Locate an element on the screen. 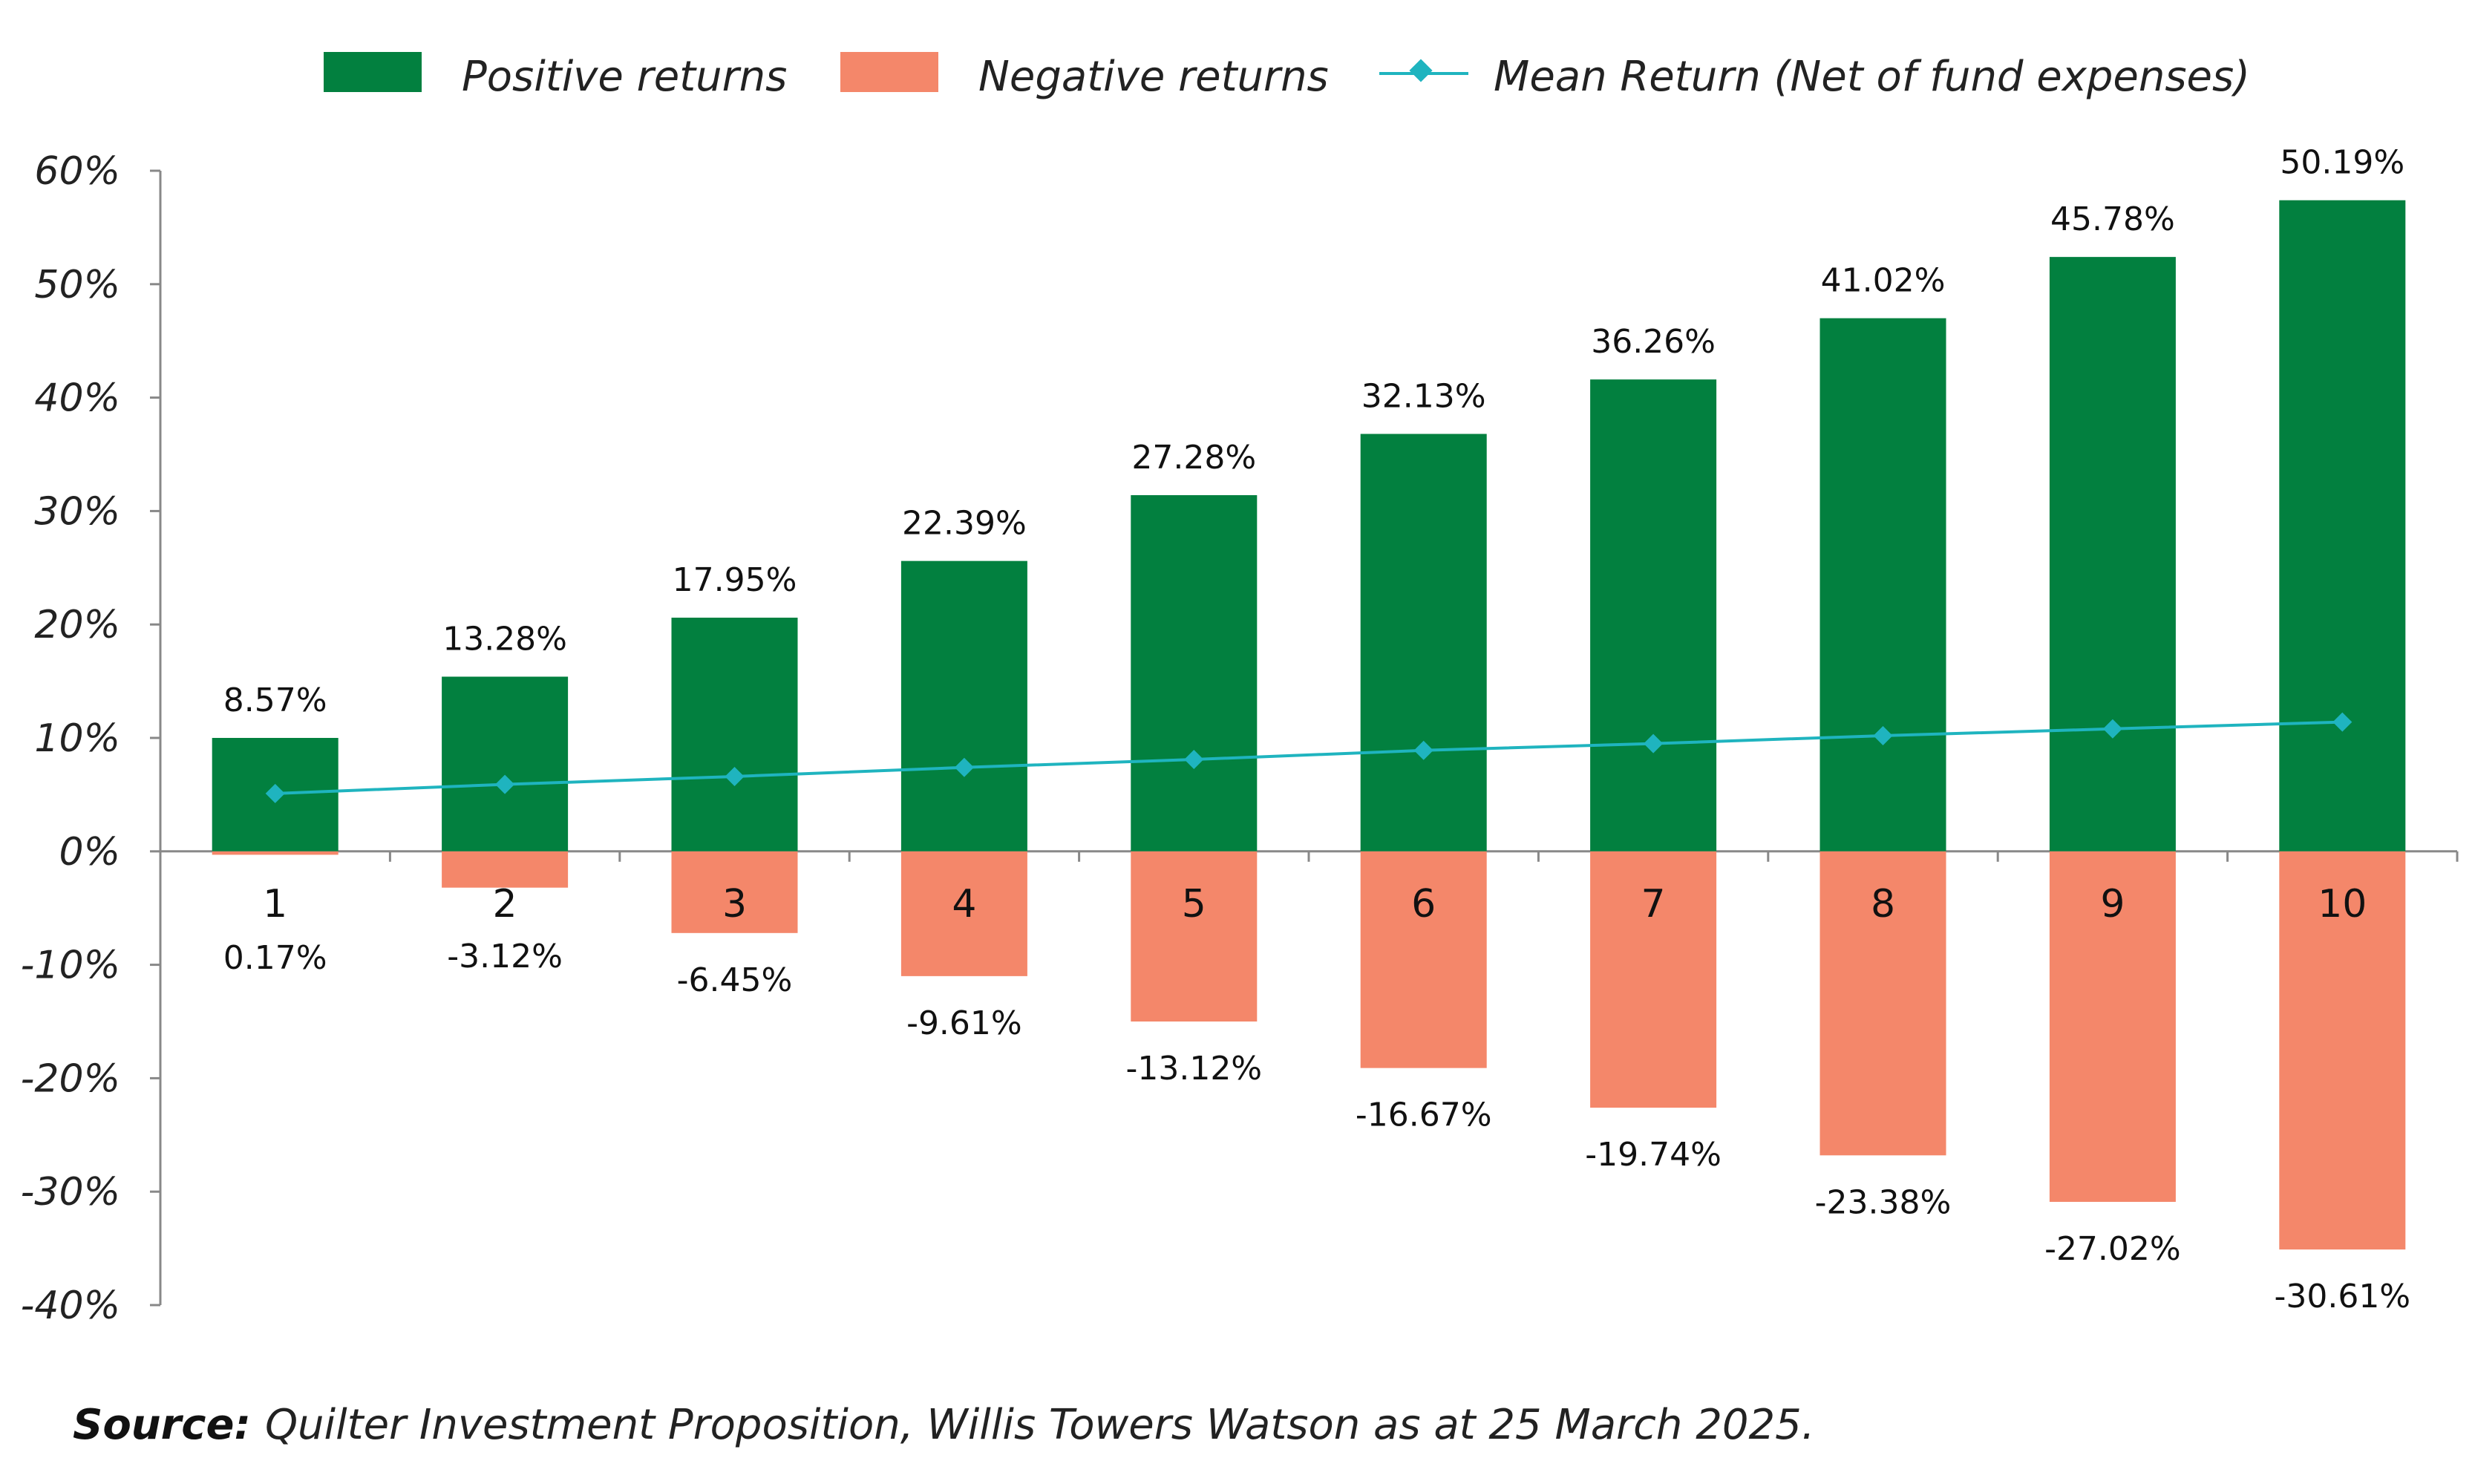 Image resolution: width=2475 pixels, height=1484 pixels. category-label: 6 is located at coordinates (1423, 904).